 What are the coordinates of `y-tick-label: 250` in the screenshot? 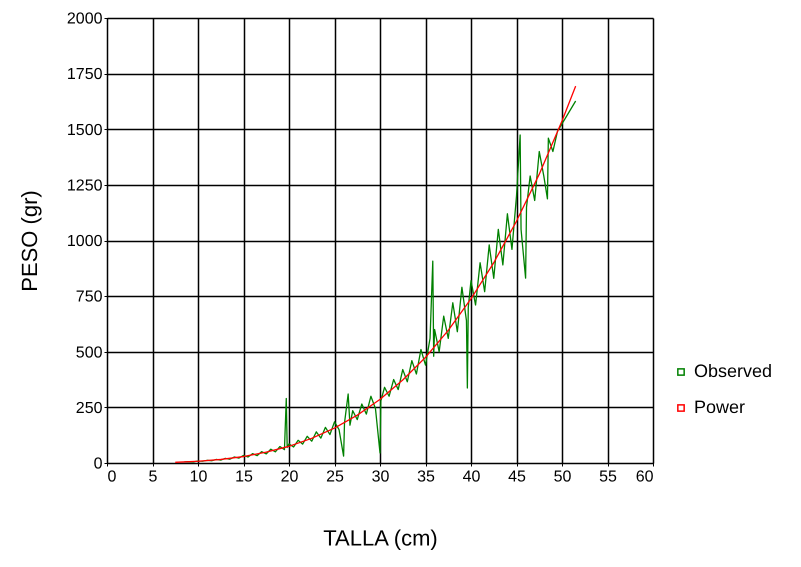 It's located at (89, 408).